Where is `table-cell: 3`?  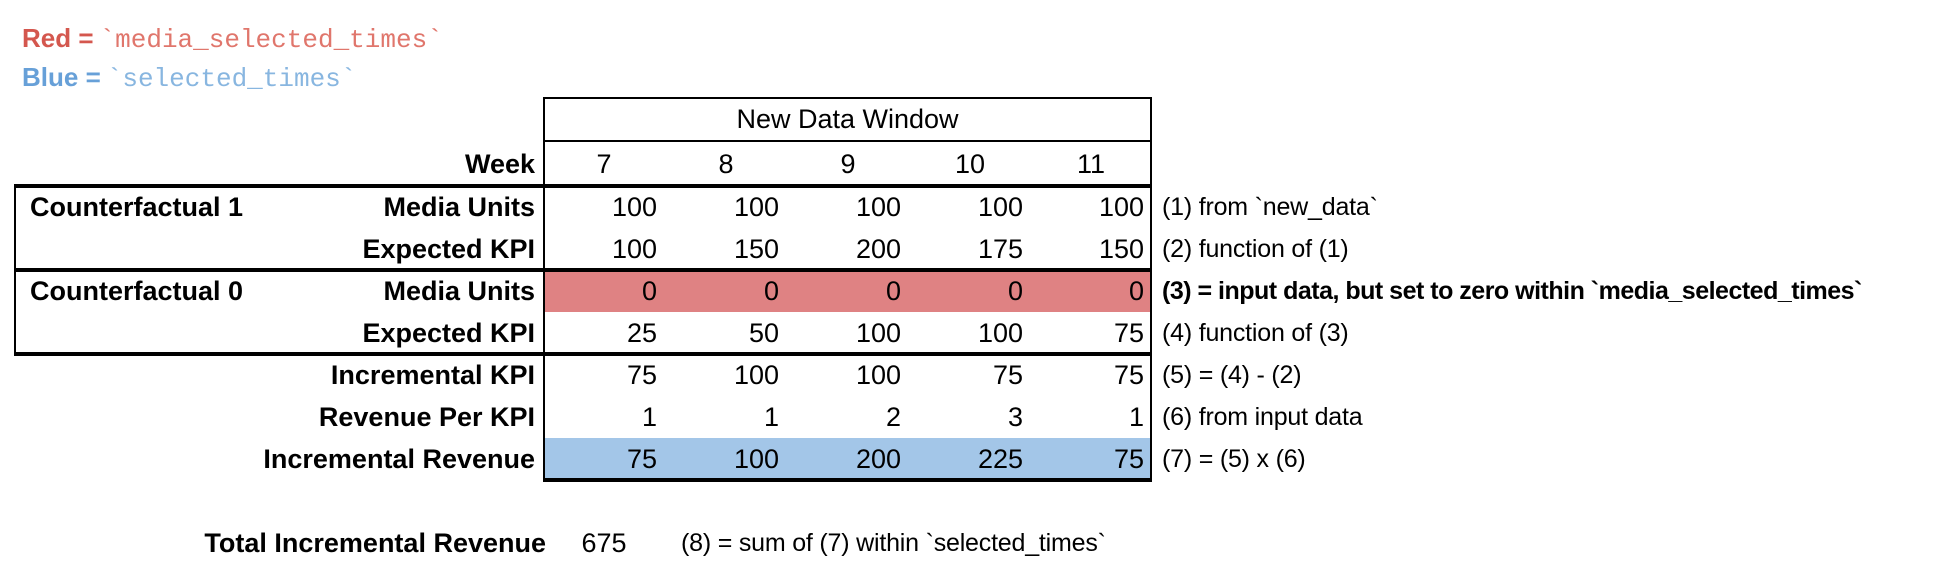 table-cell: 3 is located at coordinates (1015, 417).